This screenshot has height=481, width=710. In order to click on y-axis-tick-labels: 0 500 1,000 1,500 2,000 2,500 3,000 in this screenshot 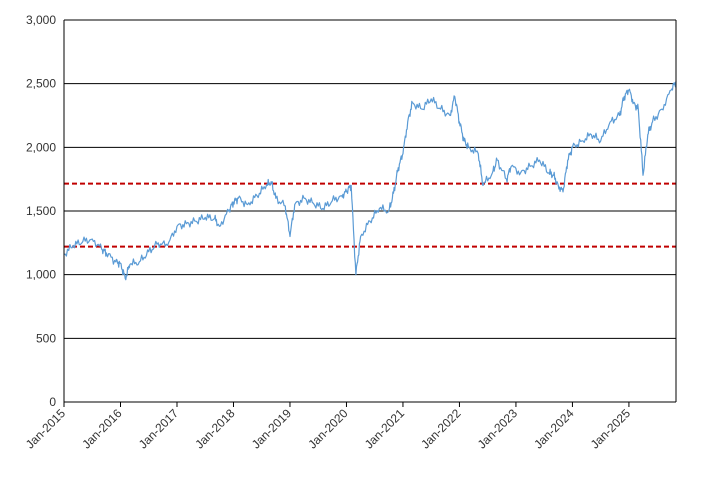, I will do `click(41, 211)`.